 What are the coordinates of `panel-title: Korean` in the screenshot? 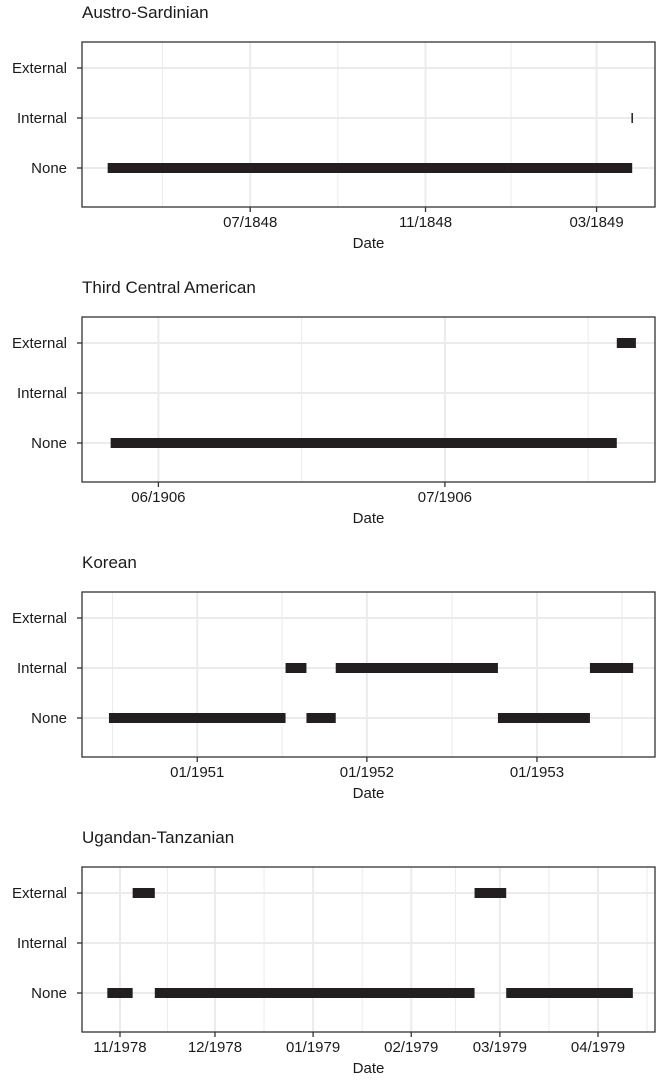 It's located at (109, 562).